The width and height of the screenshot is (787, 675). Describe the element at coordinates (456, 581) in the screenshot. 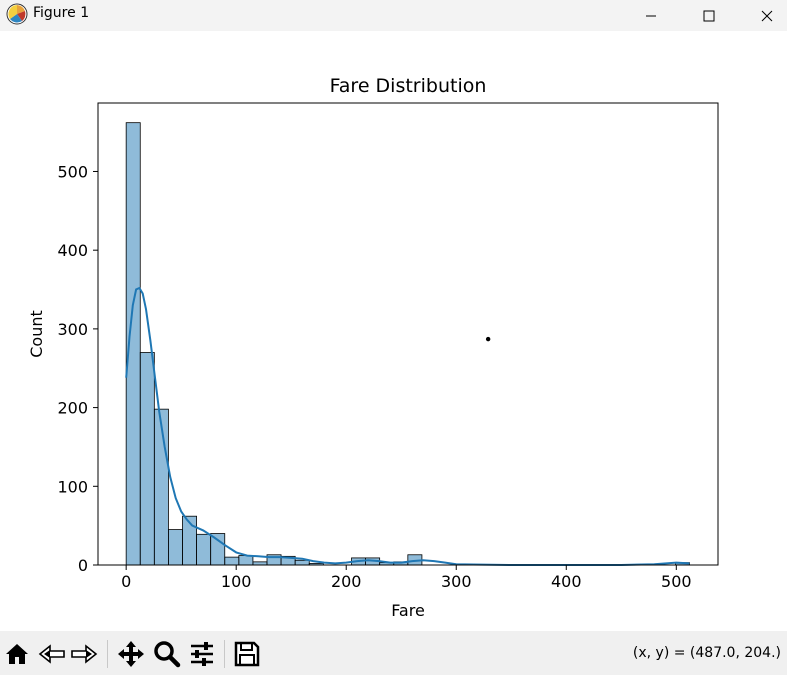

I see `x-tick-label: 300` at that location.